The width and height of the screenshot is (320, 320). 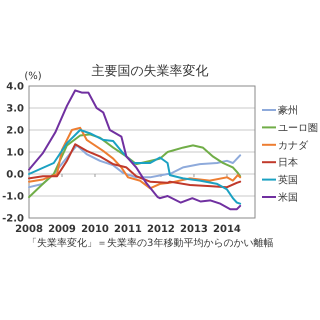 I want to click on x-tick-label: 2012, so click(x=161, y=229).